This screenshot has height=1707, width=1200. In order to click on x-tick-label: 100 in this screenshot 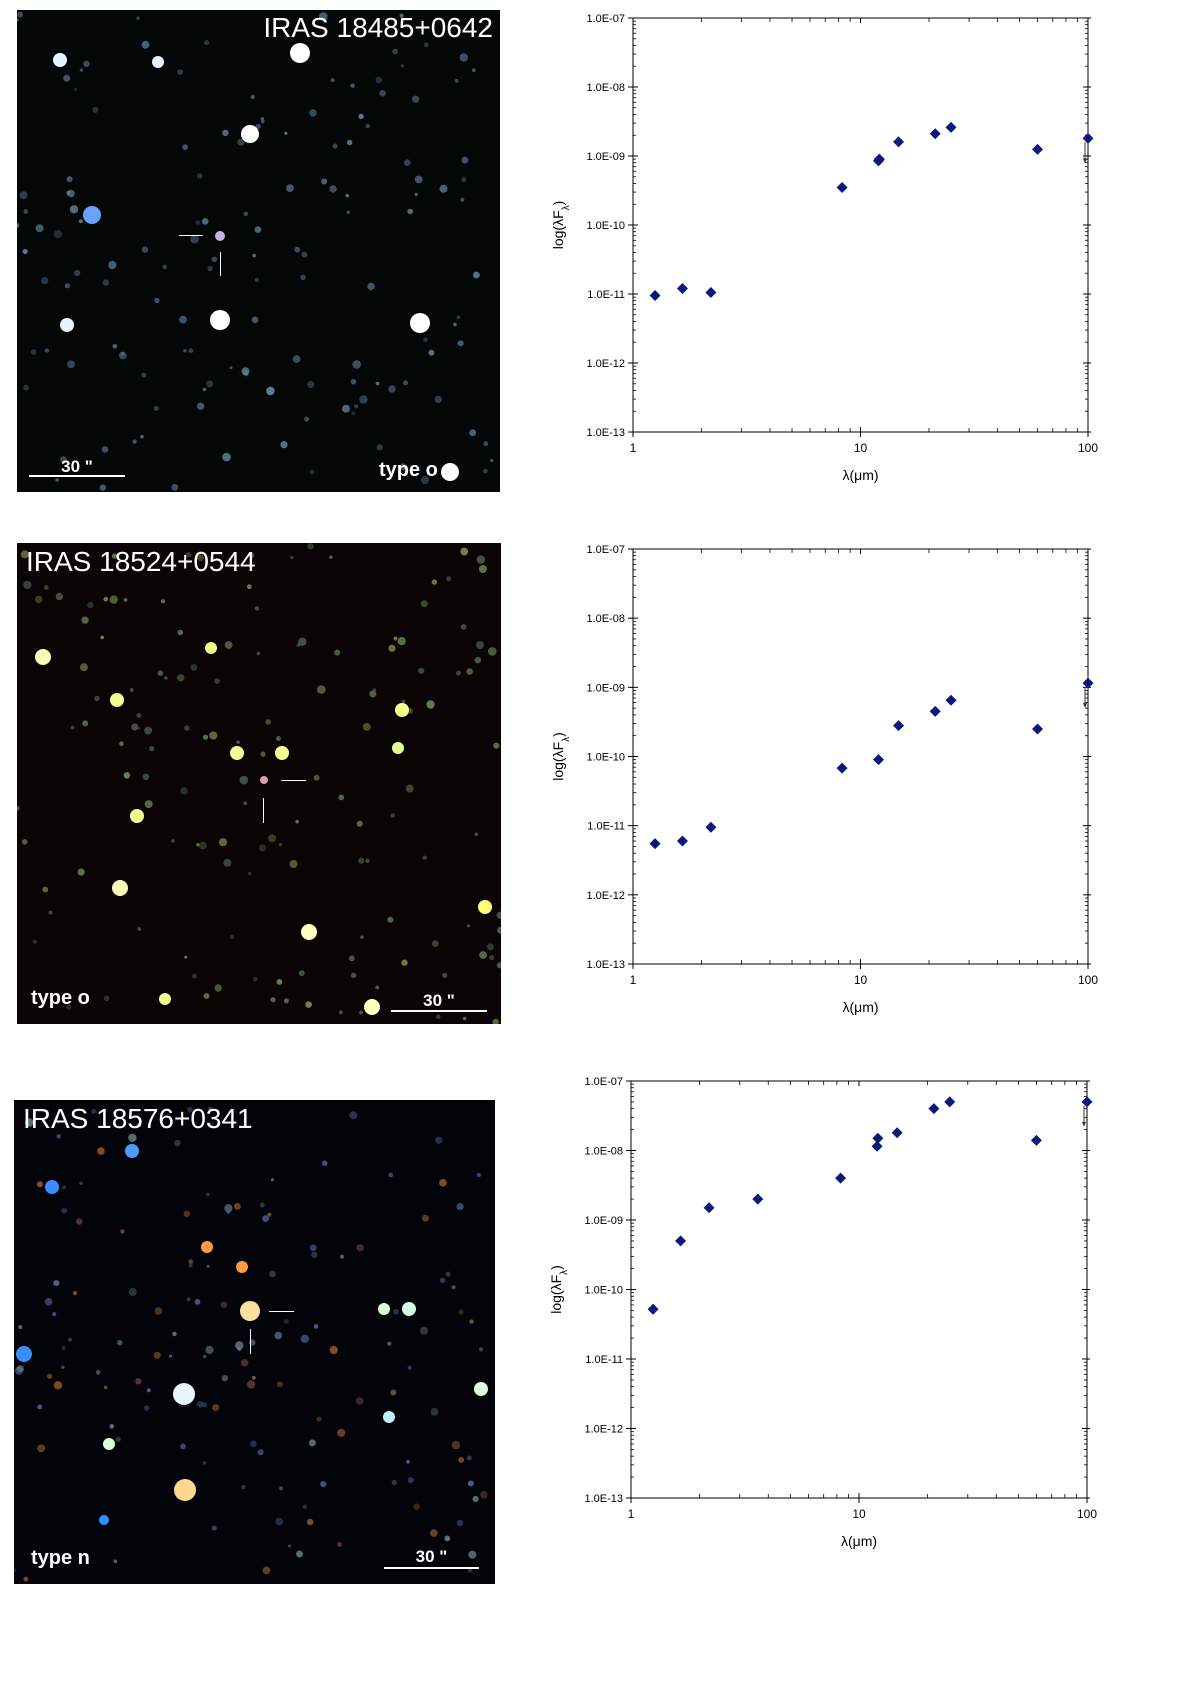, I will do `click(1087, 1514)`.